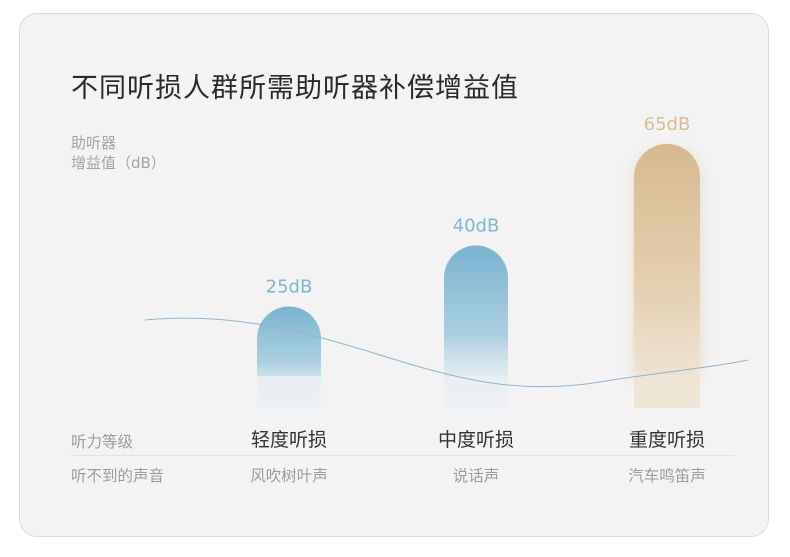 The width and height of the screenshot is (790, 557). What do you see at coordinates (118, 476) in the screenshot?
I see `row-label-sound: 听不到的声音` at bounding box center [118, 476].